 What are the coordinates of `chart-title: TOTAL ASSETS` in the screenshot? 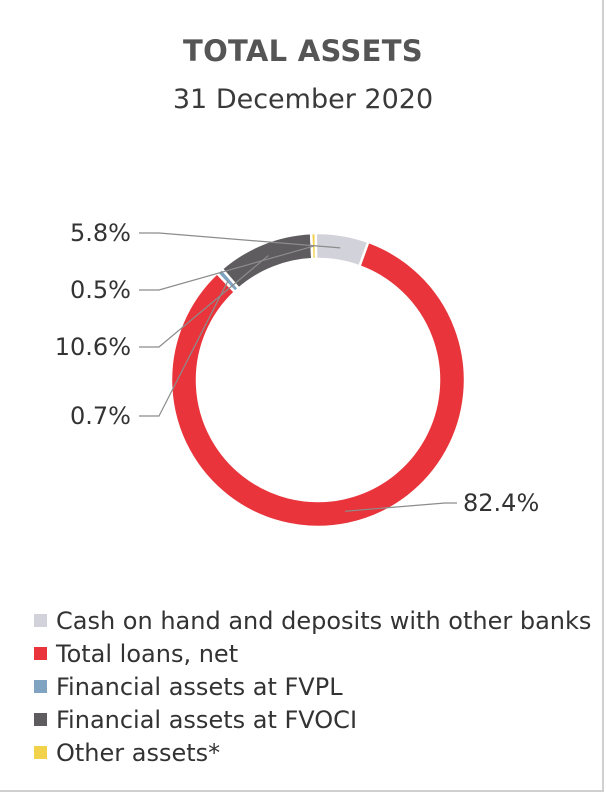 It's located at (303, 51).